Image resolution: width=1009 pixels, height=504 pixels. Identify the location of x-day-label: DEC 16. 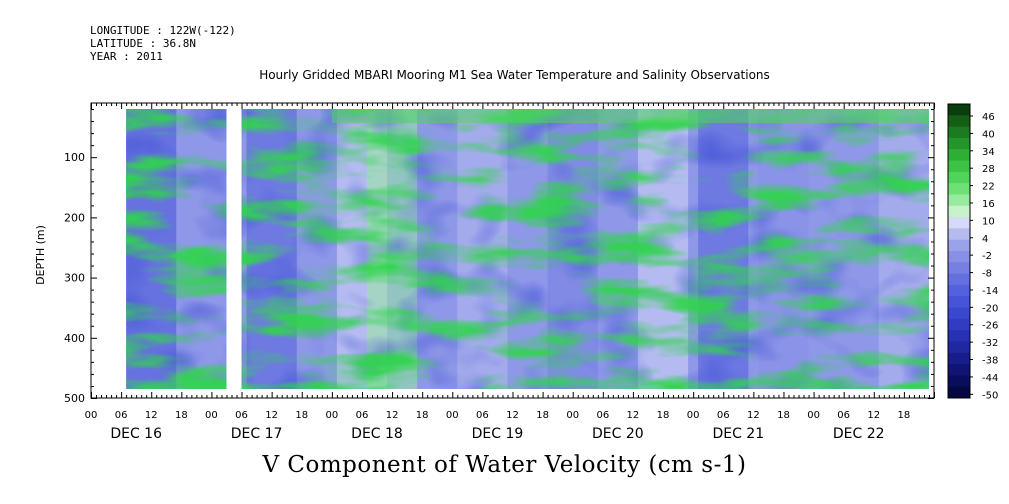
(136, 434).